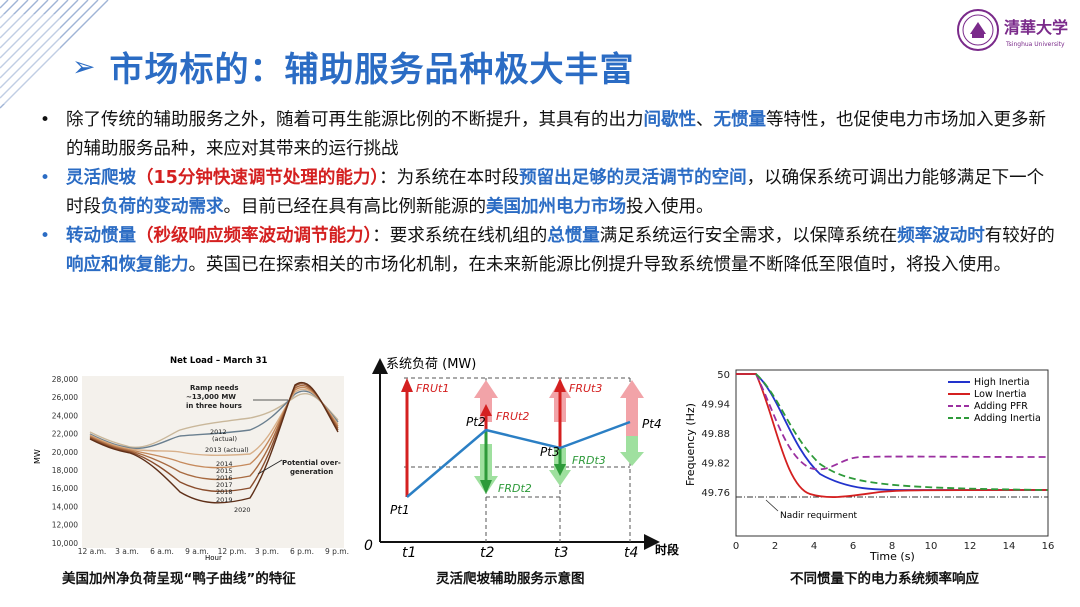  I want to click on freq-caption: 不同惯量下的电力系统频率响应, so click(884, 579).